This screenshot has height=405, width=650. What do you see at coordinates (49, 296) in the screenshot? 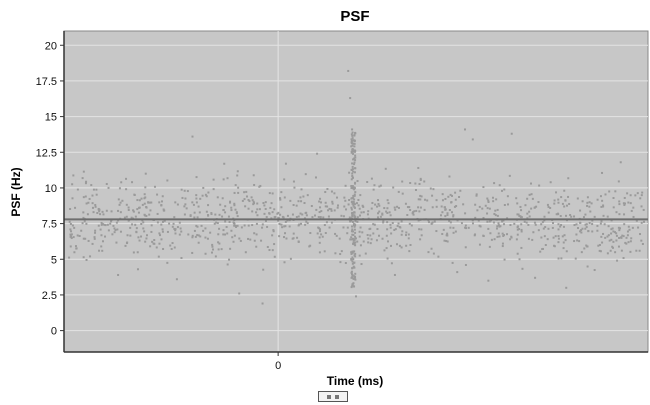
I see `y-tick-label: 2.5` at bounding box center [49, 296].